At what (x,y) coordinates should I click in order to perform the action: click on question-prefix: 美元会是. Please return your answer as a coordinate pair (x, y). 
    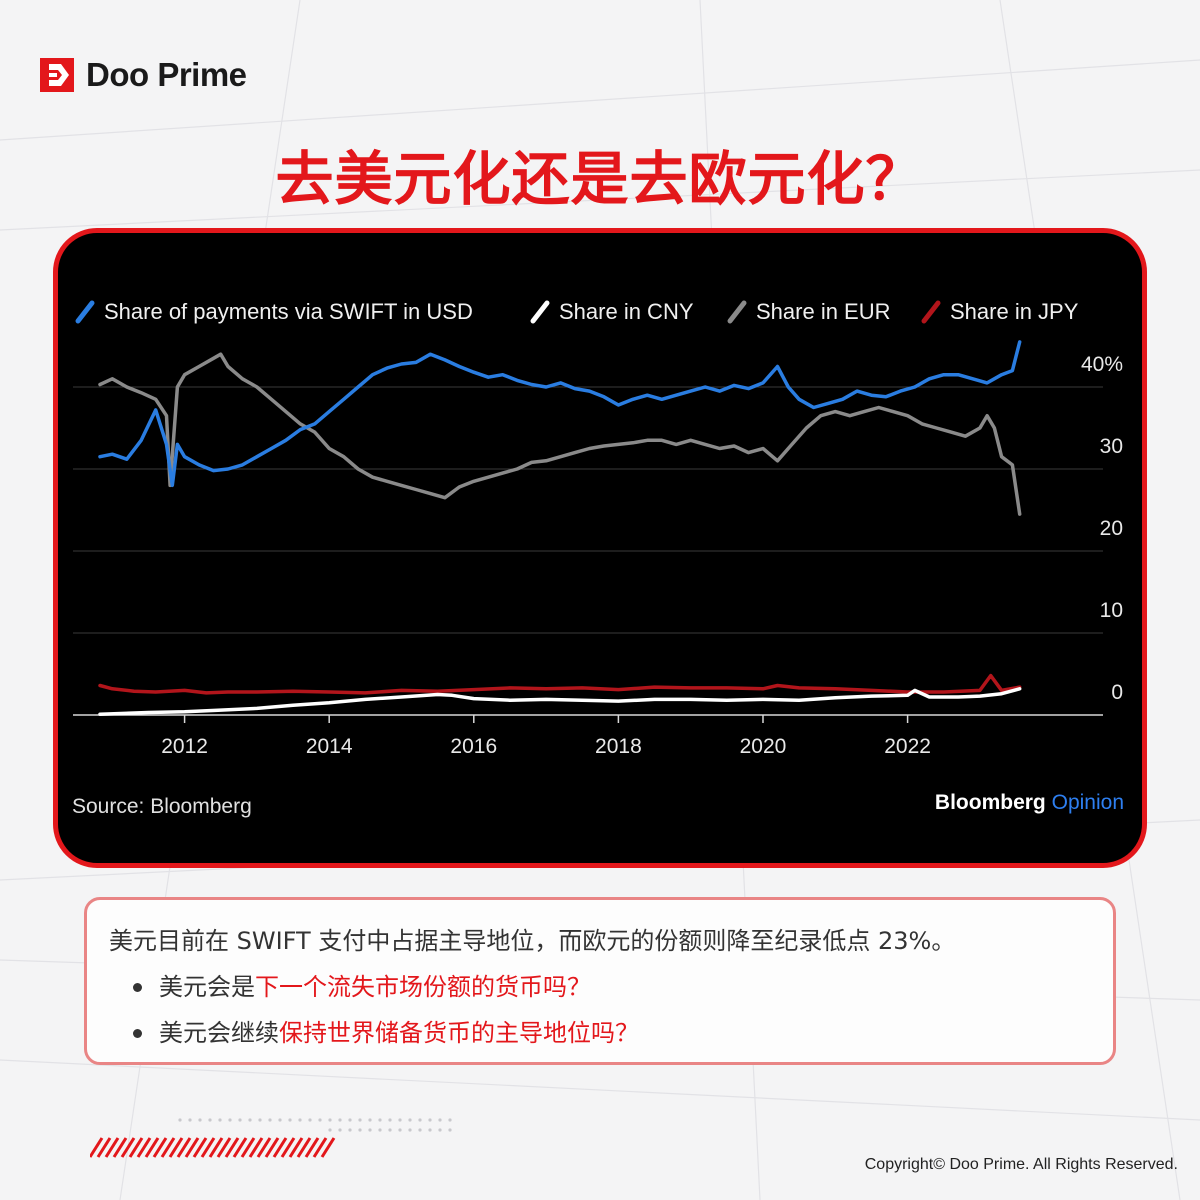
    Looking at the image, I should click on (207, 987).